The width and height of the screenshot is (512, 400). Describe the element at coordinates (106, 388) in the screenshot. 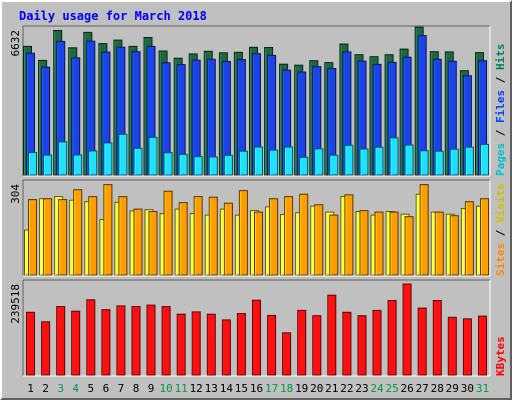

I see `x-tick-label-6: 6` at that location.